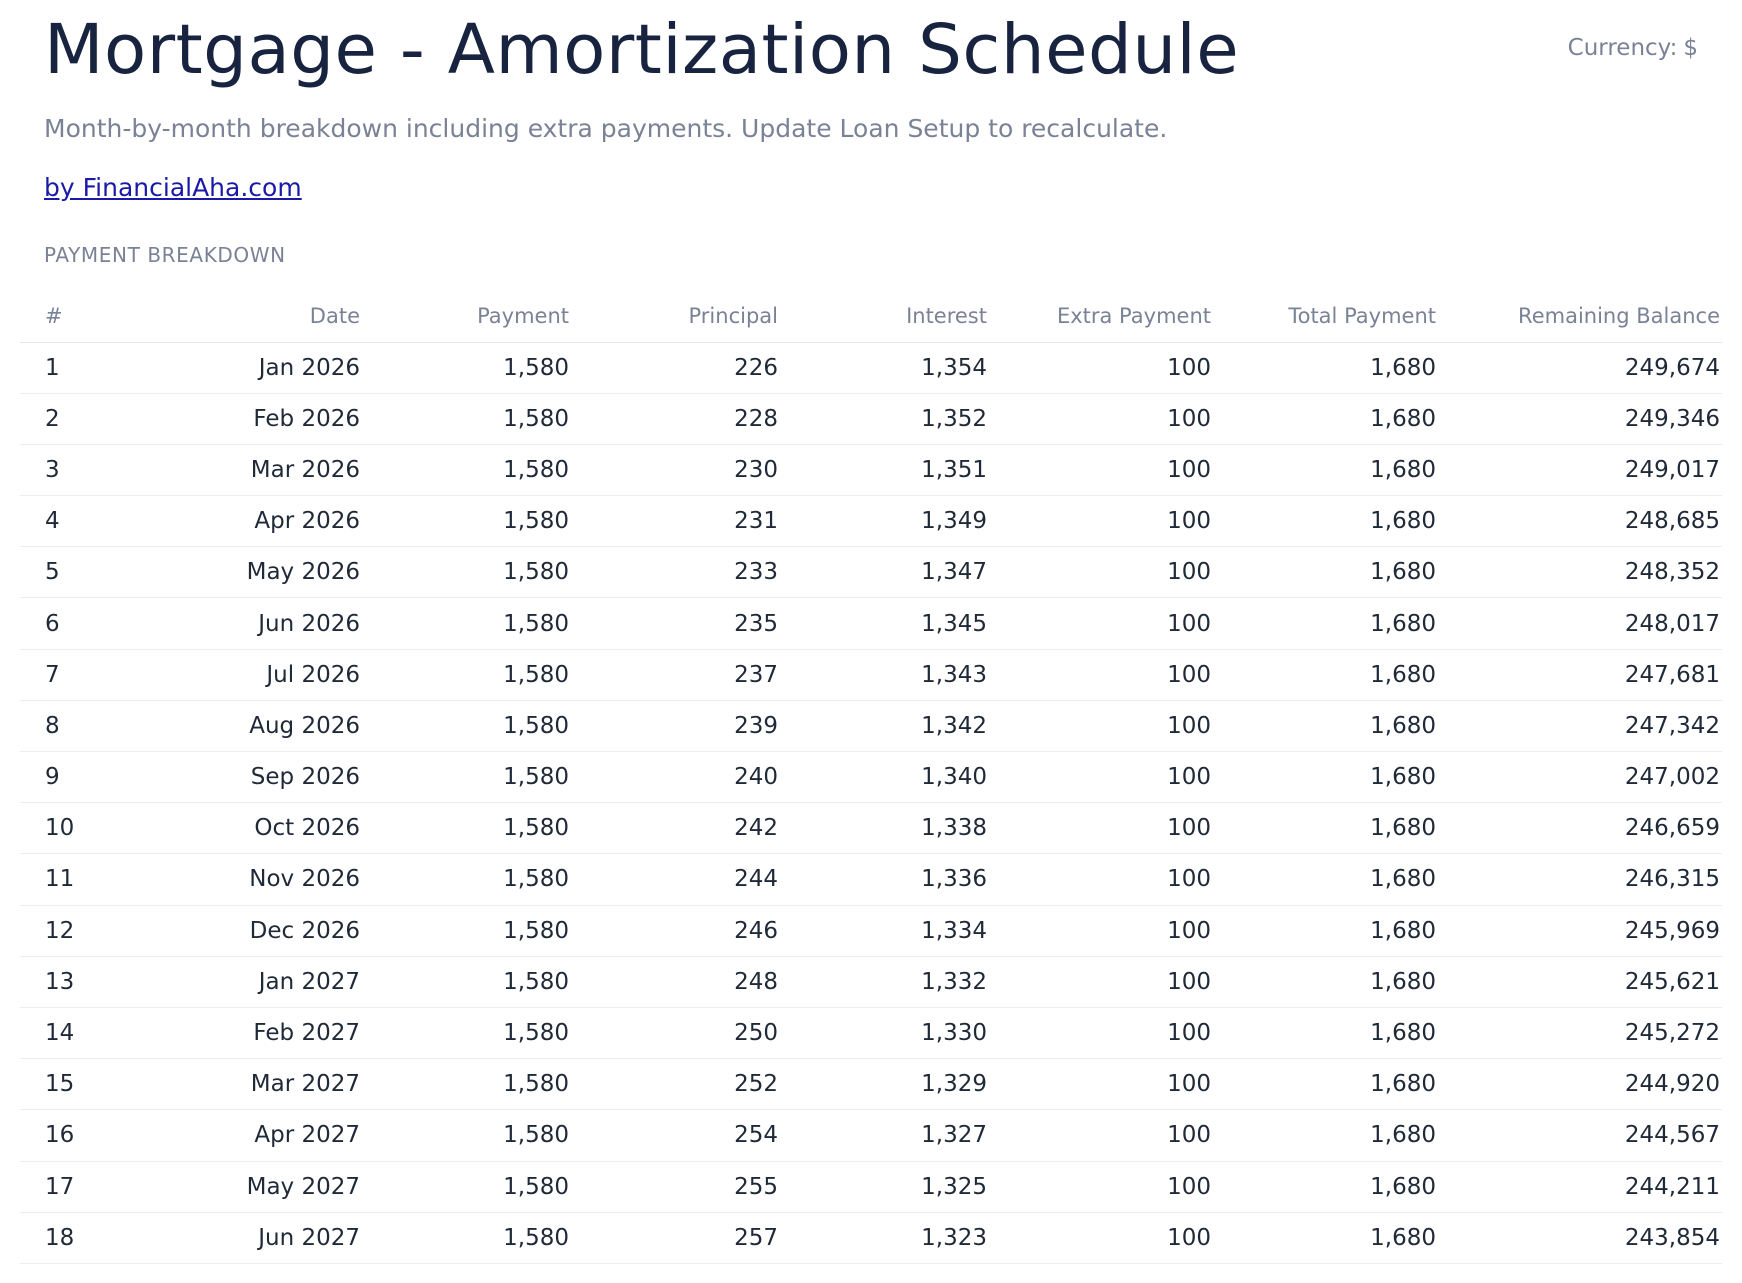 The height and width of the screenshot is (1283, 1742). Describe the element at coordinates (884, 470) in the screenshot. I see `cell-interest: 1,351` at that location.